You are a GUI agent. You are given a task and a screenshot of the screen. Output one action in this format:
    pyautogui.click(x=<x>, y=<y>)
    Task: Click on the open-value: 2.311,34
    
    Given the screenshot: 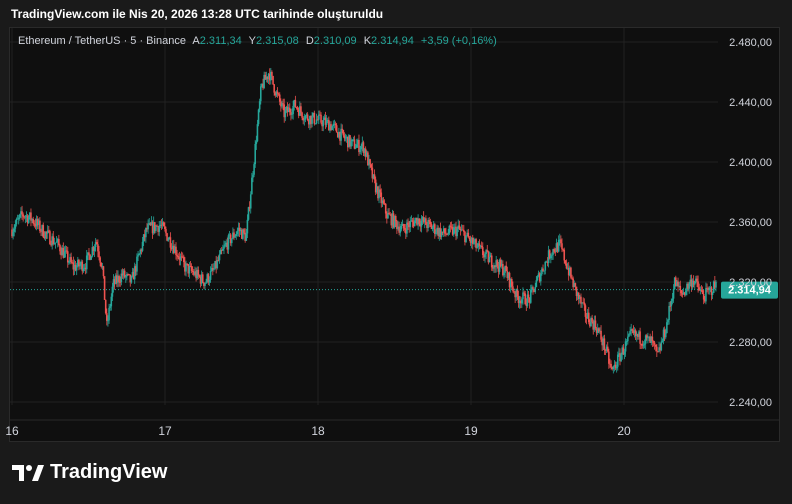 What is the action you would take?
    pyautogui.click(x=220, y=41)
    